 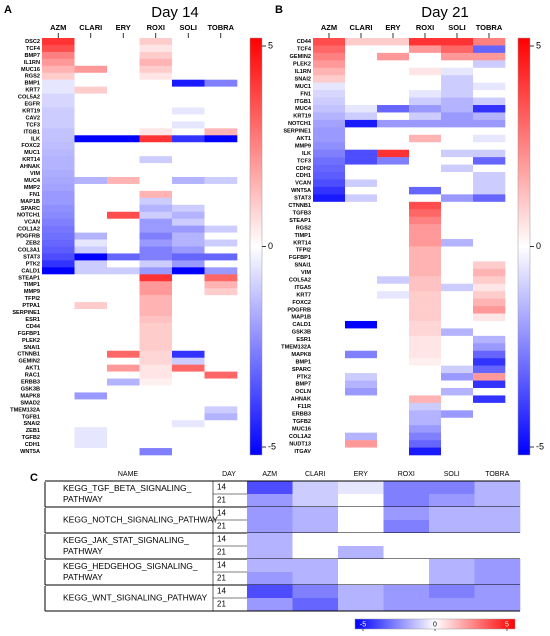 I want to click on row-label: NOTCH1, so click(x=28, y=216).